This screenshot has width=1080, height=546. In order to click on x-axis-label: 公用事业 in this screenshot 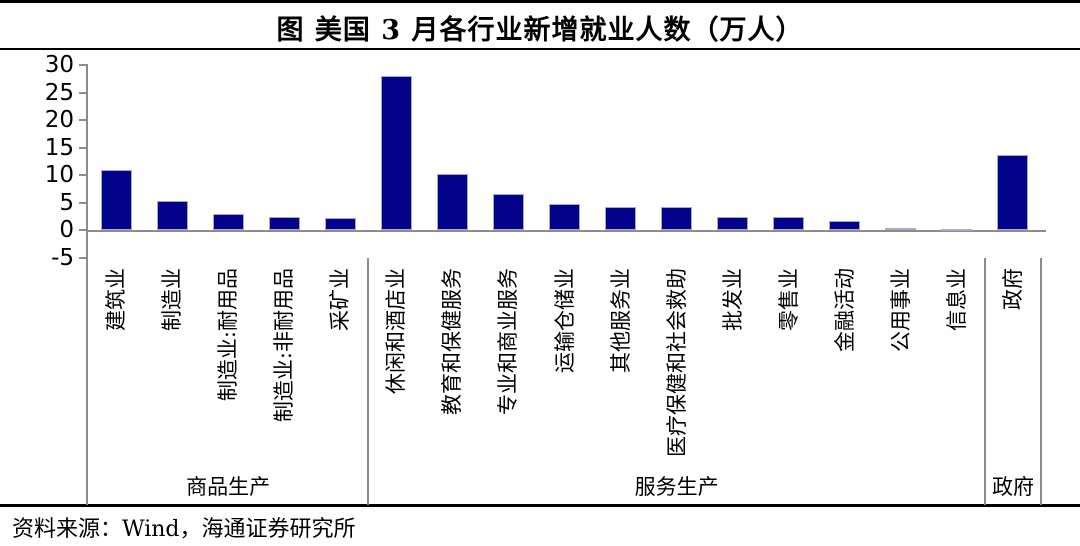, I will do `click(900, 310)`.